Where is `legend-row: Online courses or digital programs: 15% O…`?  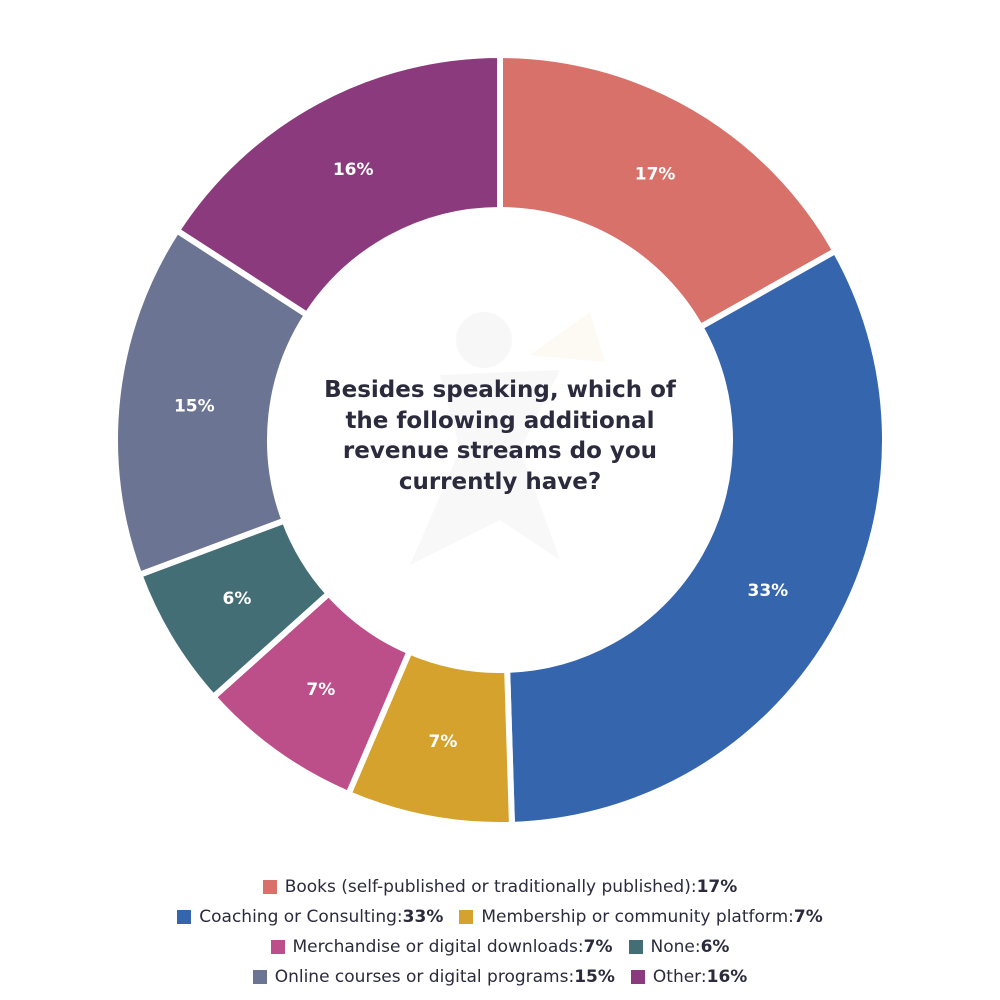 legend-row: Online courses or digital programs: 15% O… is located at coordinates (500, 977).